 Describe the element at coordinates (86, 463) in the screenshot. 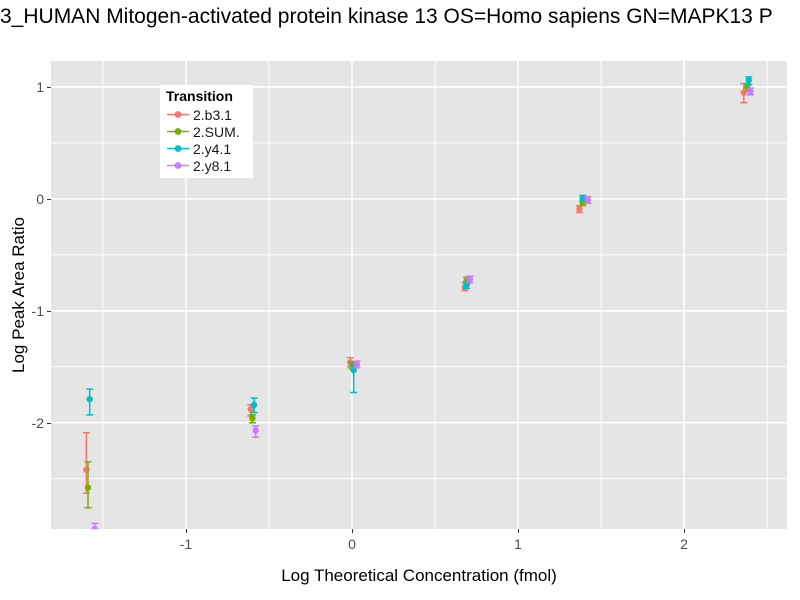

I see `error-bar` at that location.